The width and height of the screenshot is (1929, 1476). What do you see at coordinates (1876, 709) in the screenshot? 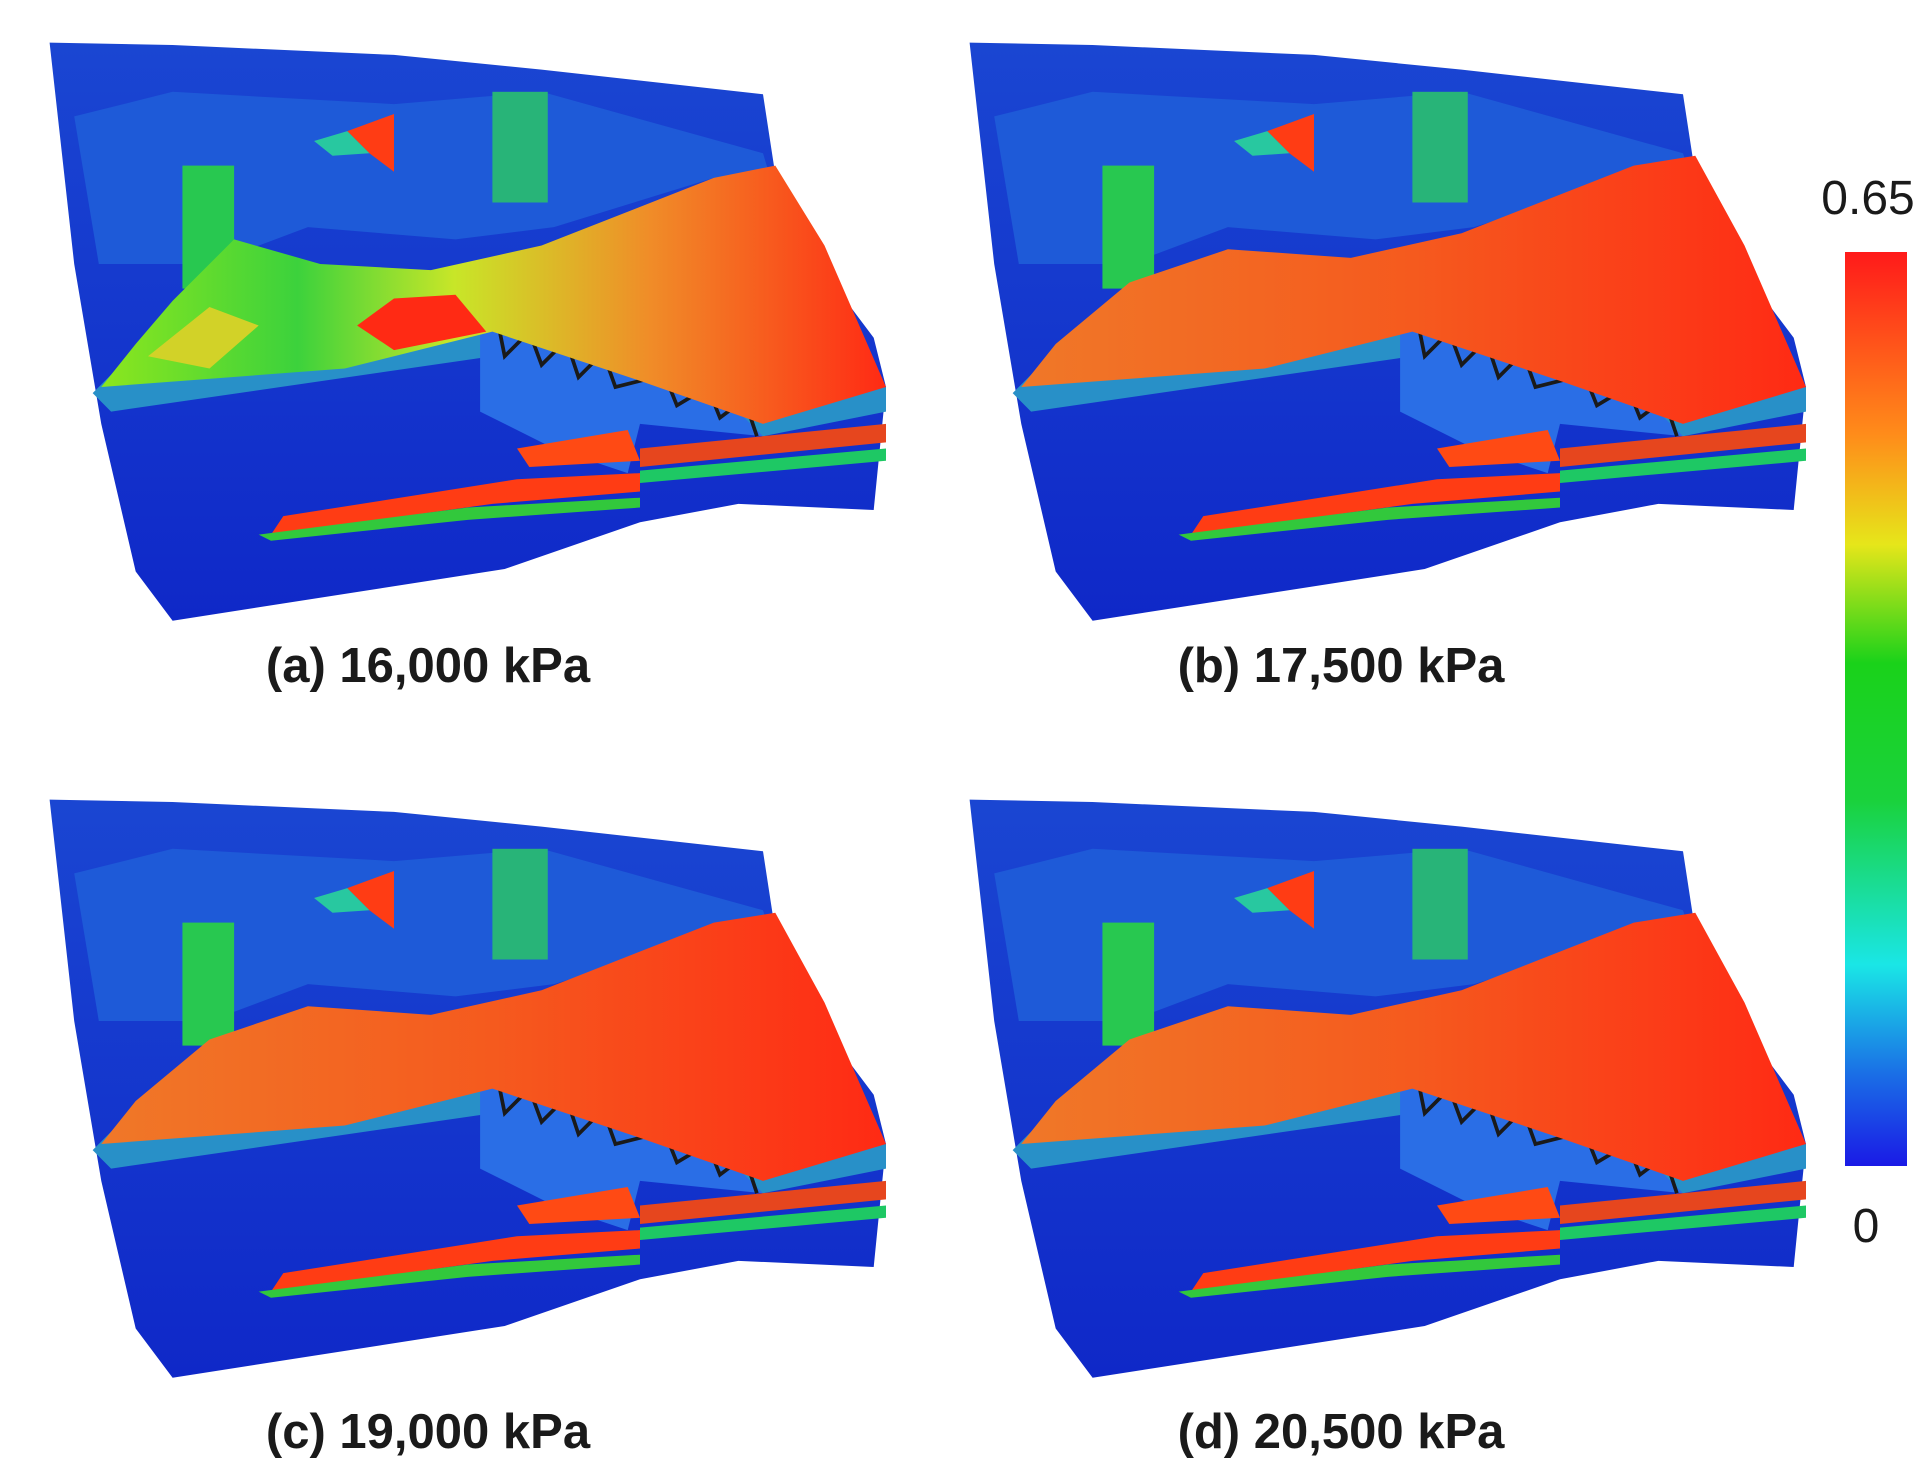
I see `colorbar` at bounding box center [1876, 709].